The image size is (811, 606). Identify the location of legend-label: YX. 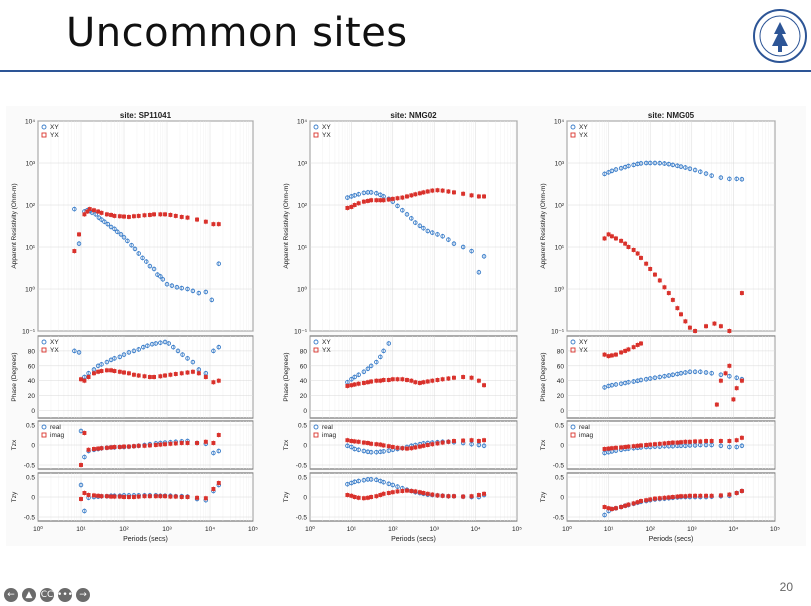
(583, 350).